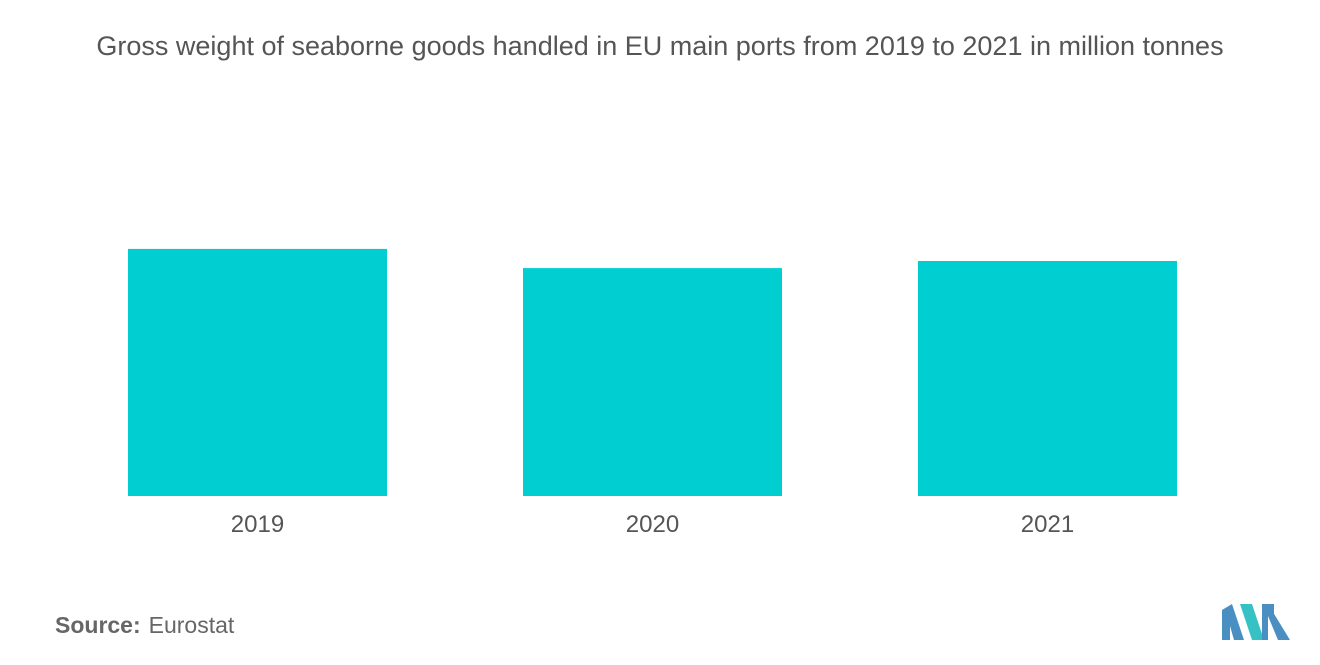  Describe the element at coordinates (191, 625) in the screenshot. I see `source-value: Eurostat` at that location.